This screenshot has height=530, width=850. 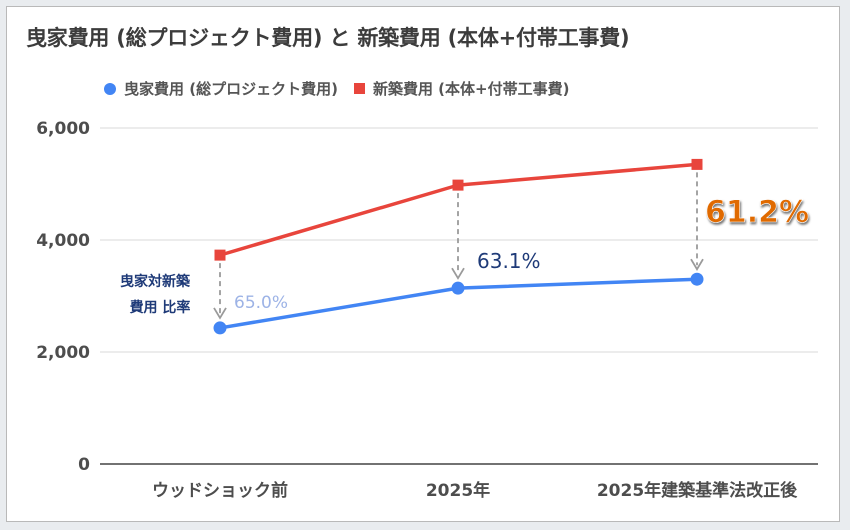 I want to click on ratio-value: 63.1%, so click(x=509, y=261).